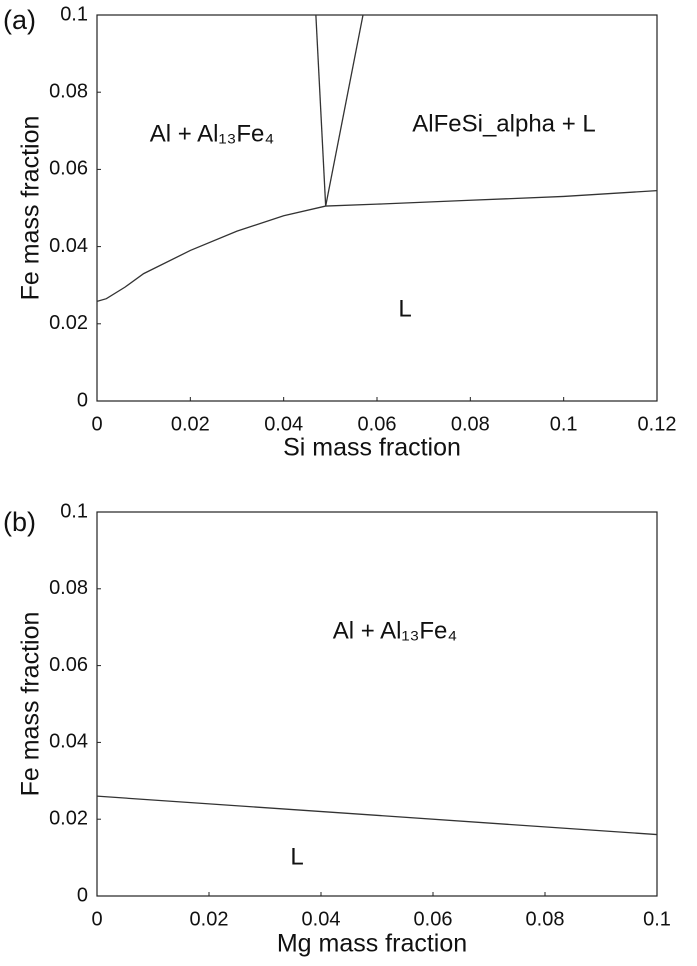  Describe the element at coordinates (657, 424) in the screenshot. I see `x-tick-label: 0.12` at that location.